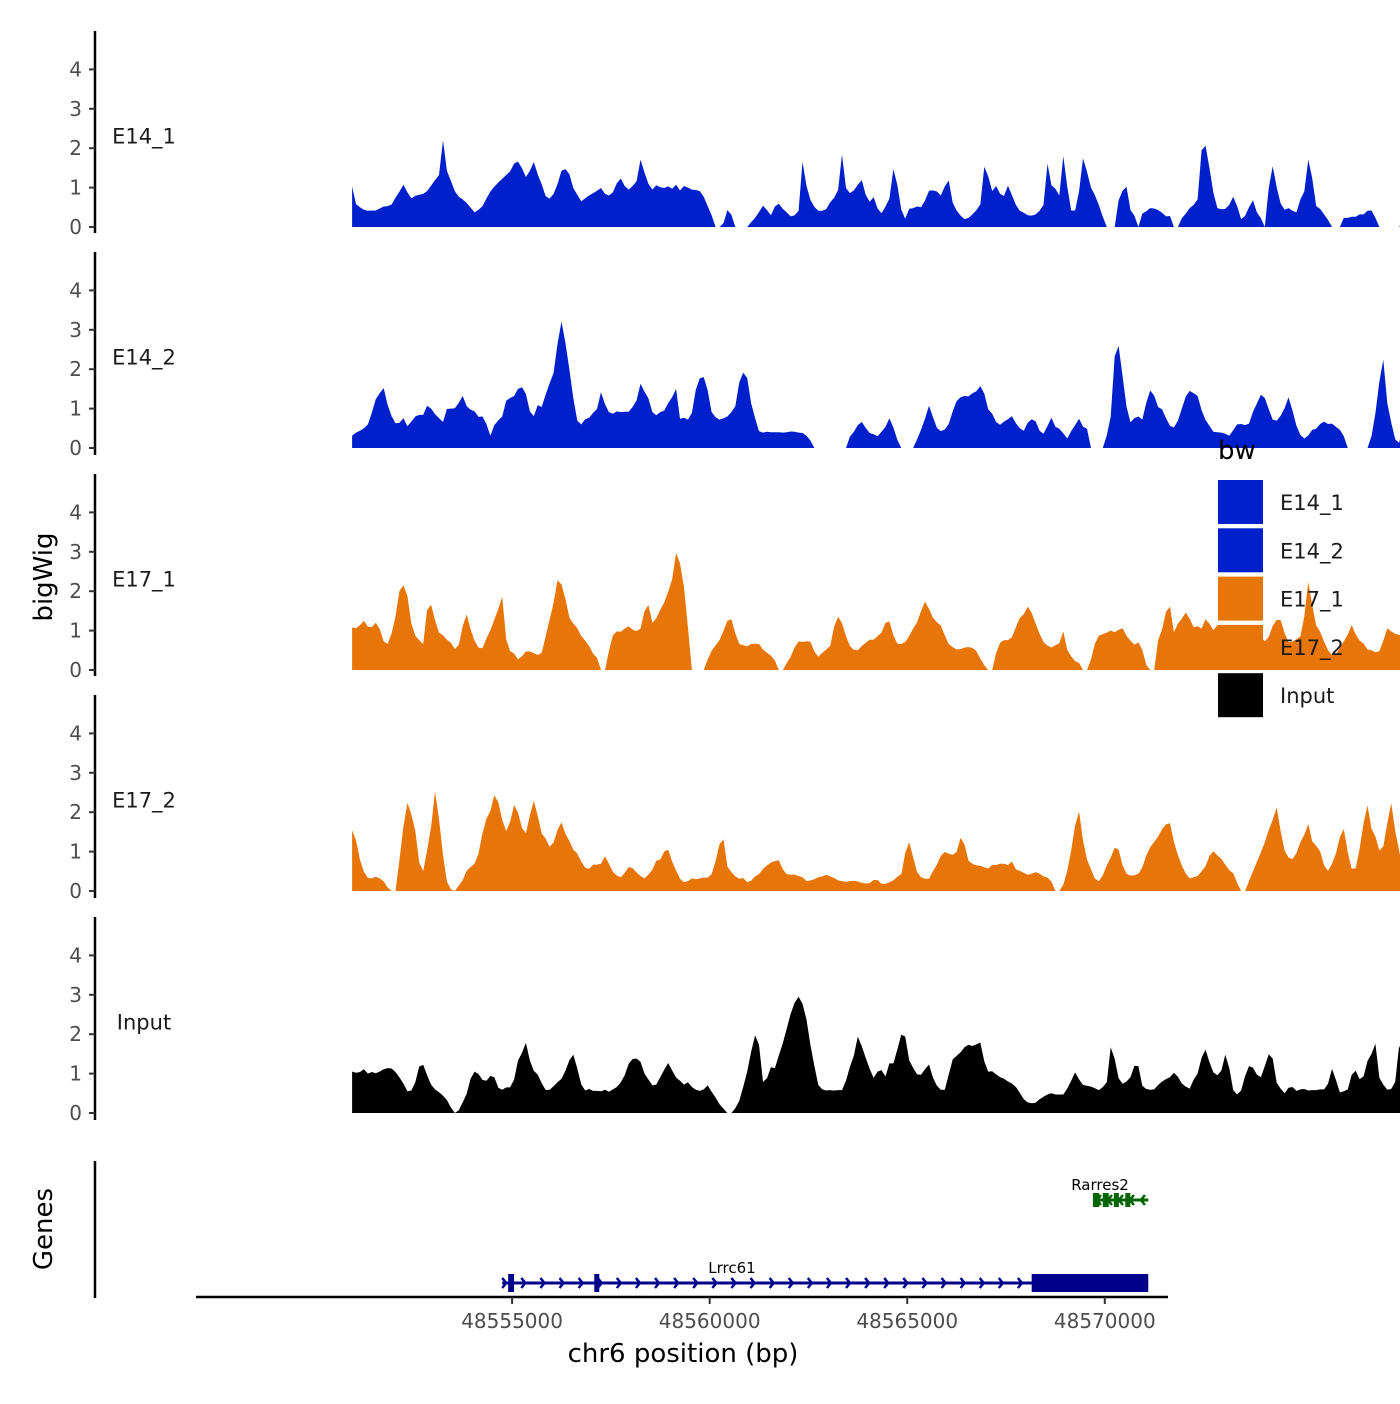  Describe the element at coordinates (1307, 696) in the screenshot. I see `legend-label: Input` at that location.